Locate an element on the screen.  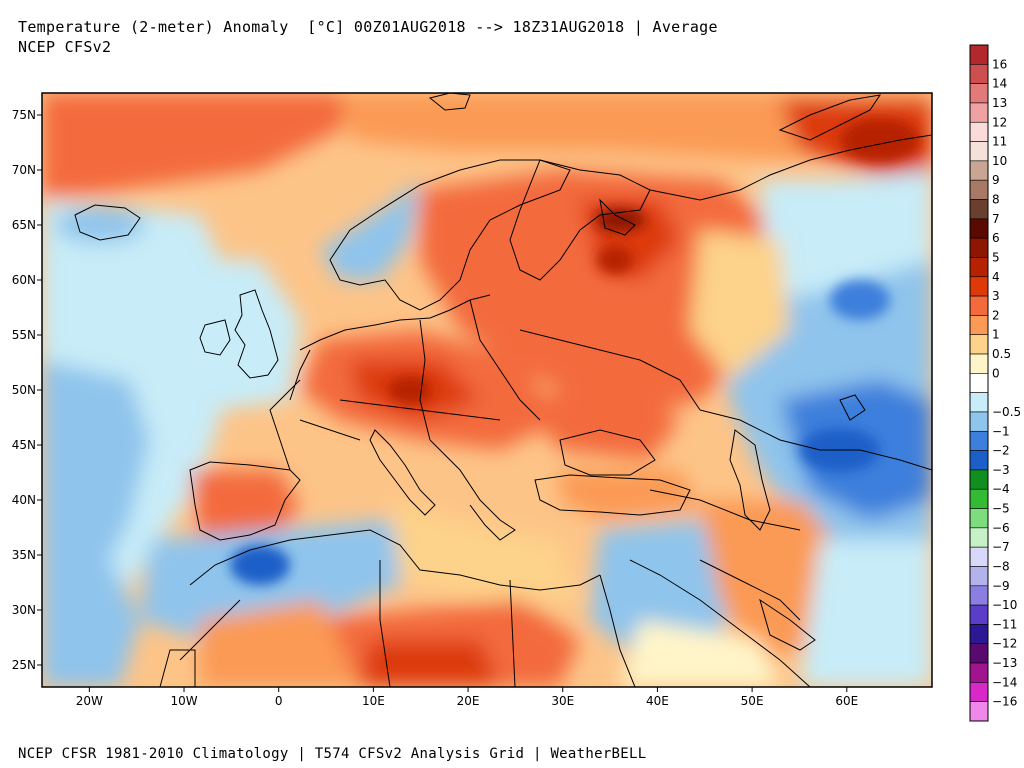
colorbar-label: 0.5 is located at coordinates (1001, 354).